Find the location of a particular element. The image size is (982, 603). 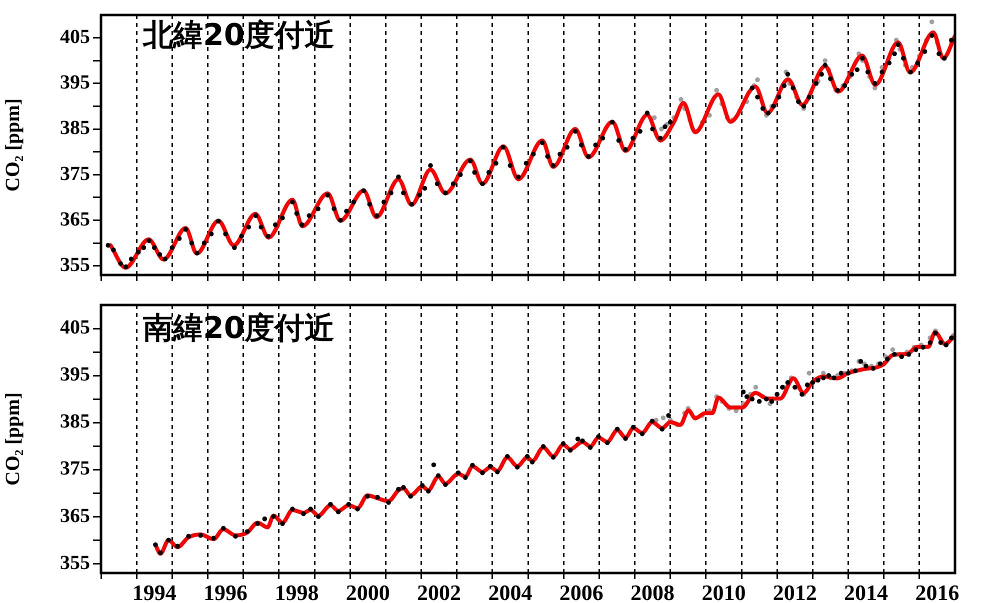

x-tick-label: 1996 is located at coordinates (226, 591).